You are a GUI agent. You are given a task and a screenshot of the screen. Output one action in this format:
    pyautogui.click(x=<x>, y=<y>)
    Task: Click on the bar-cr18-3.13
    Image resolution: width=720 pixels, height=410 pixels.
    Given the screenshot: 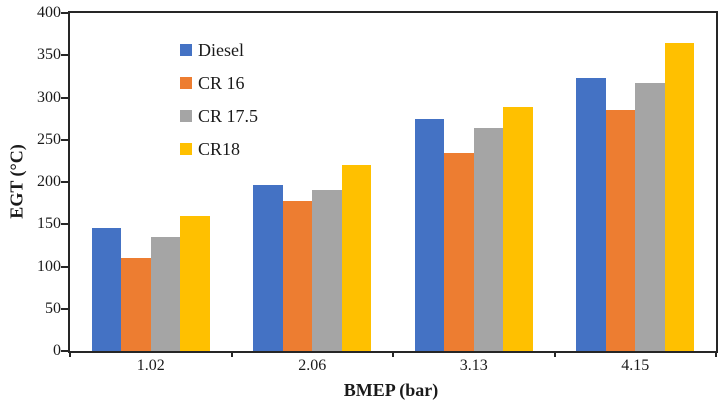 What is the action you would take?
    pyautogui.click(x=518, y=228)
    